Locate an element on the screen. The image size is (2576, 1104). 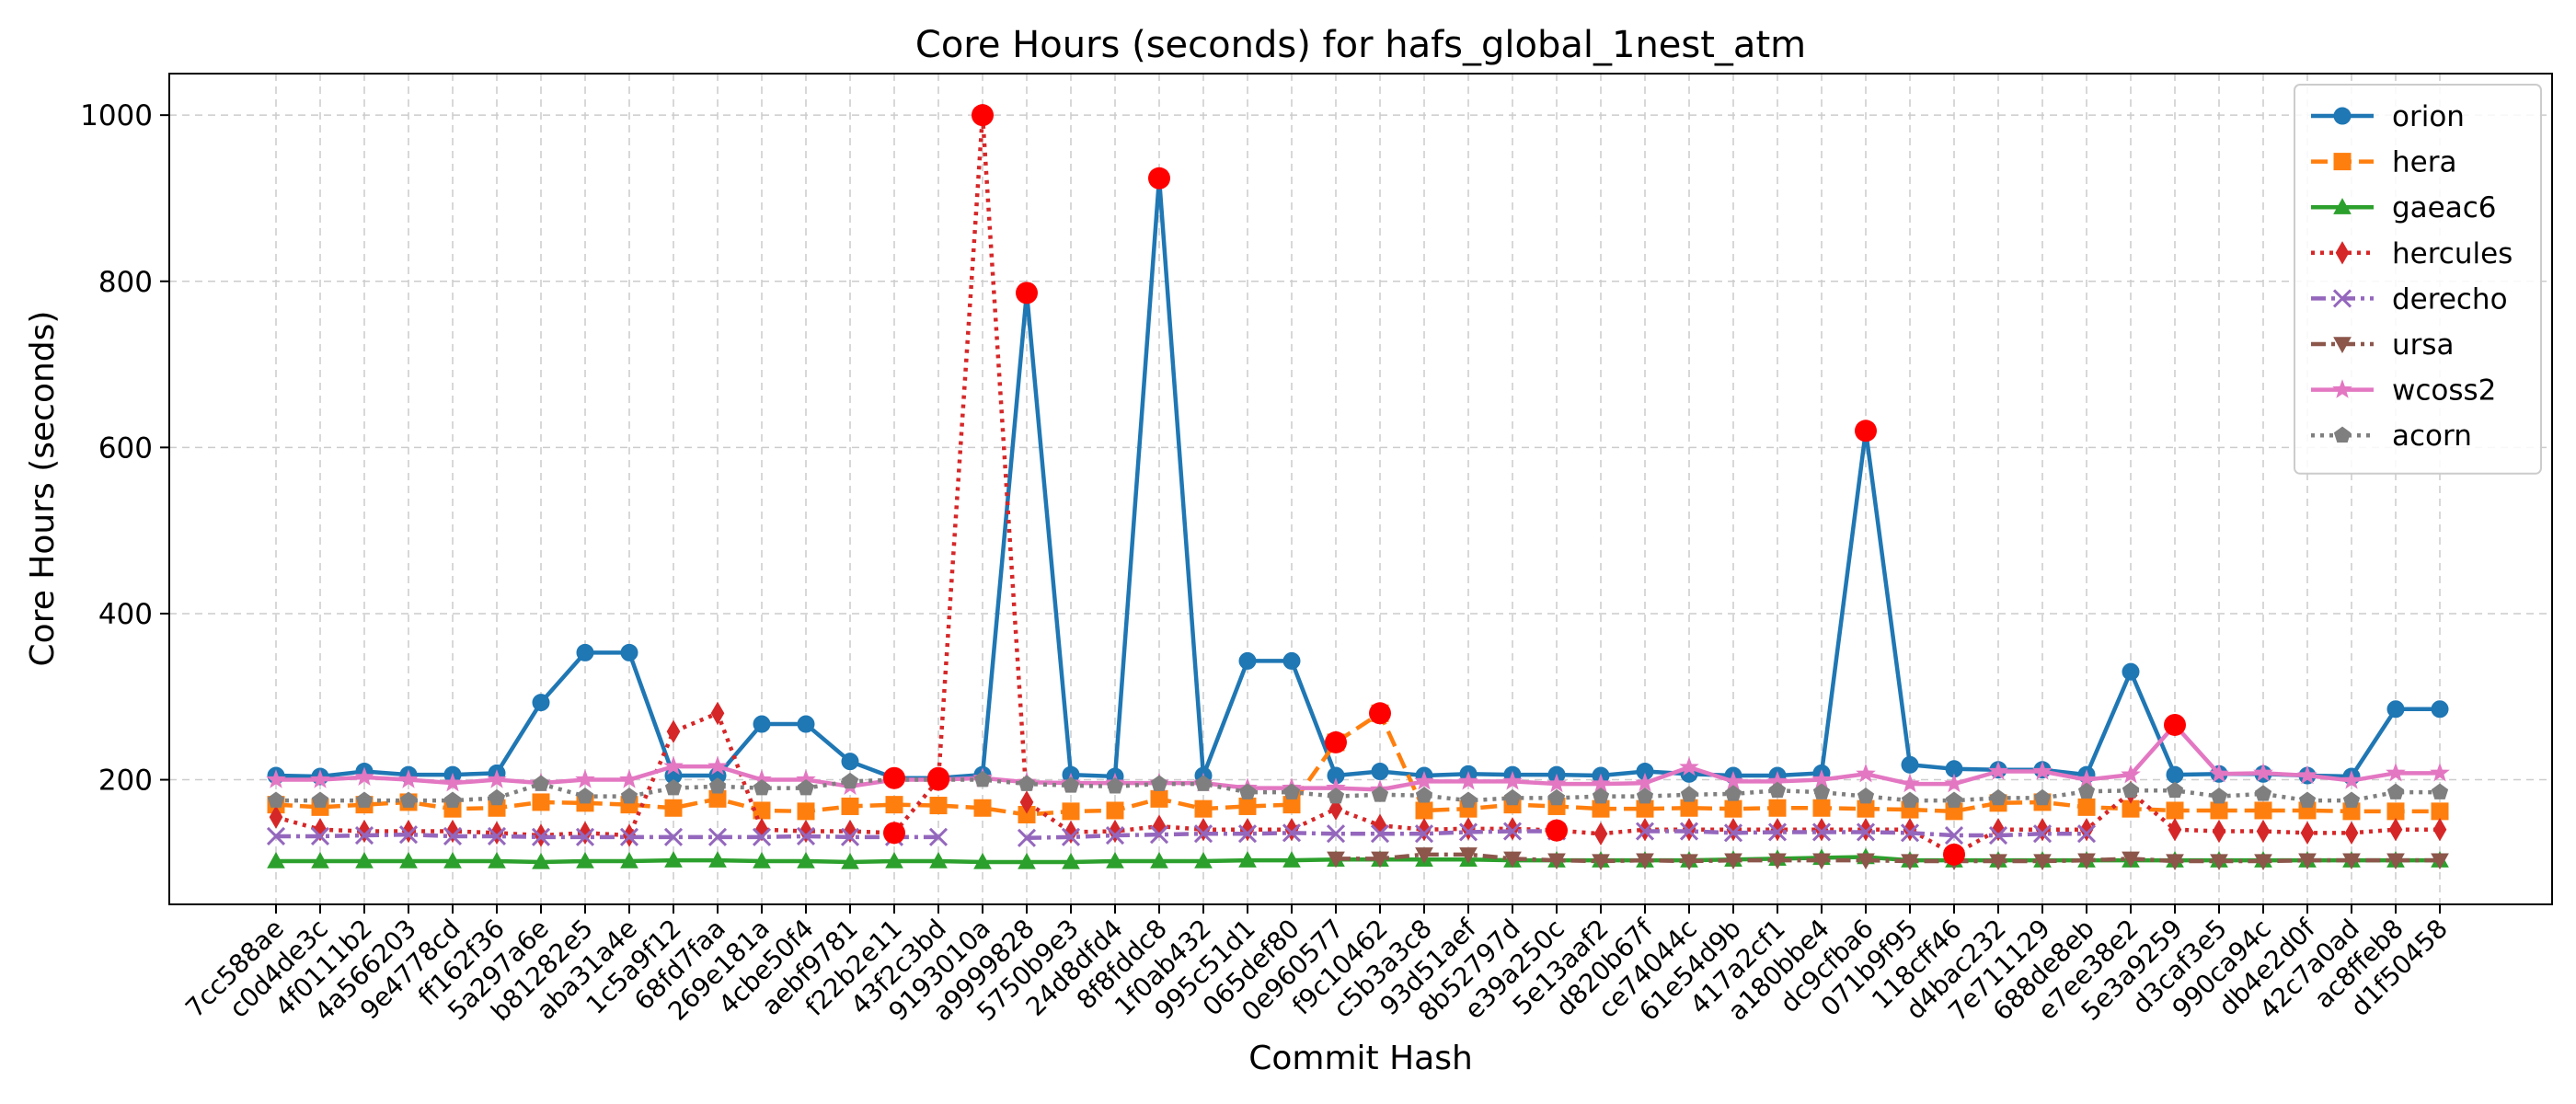
point-derecho-c5b3a3c8 is located at coordinates (1424, 834).